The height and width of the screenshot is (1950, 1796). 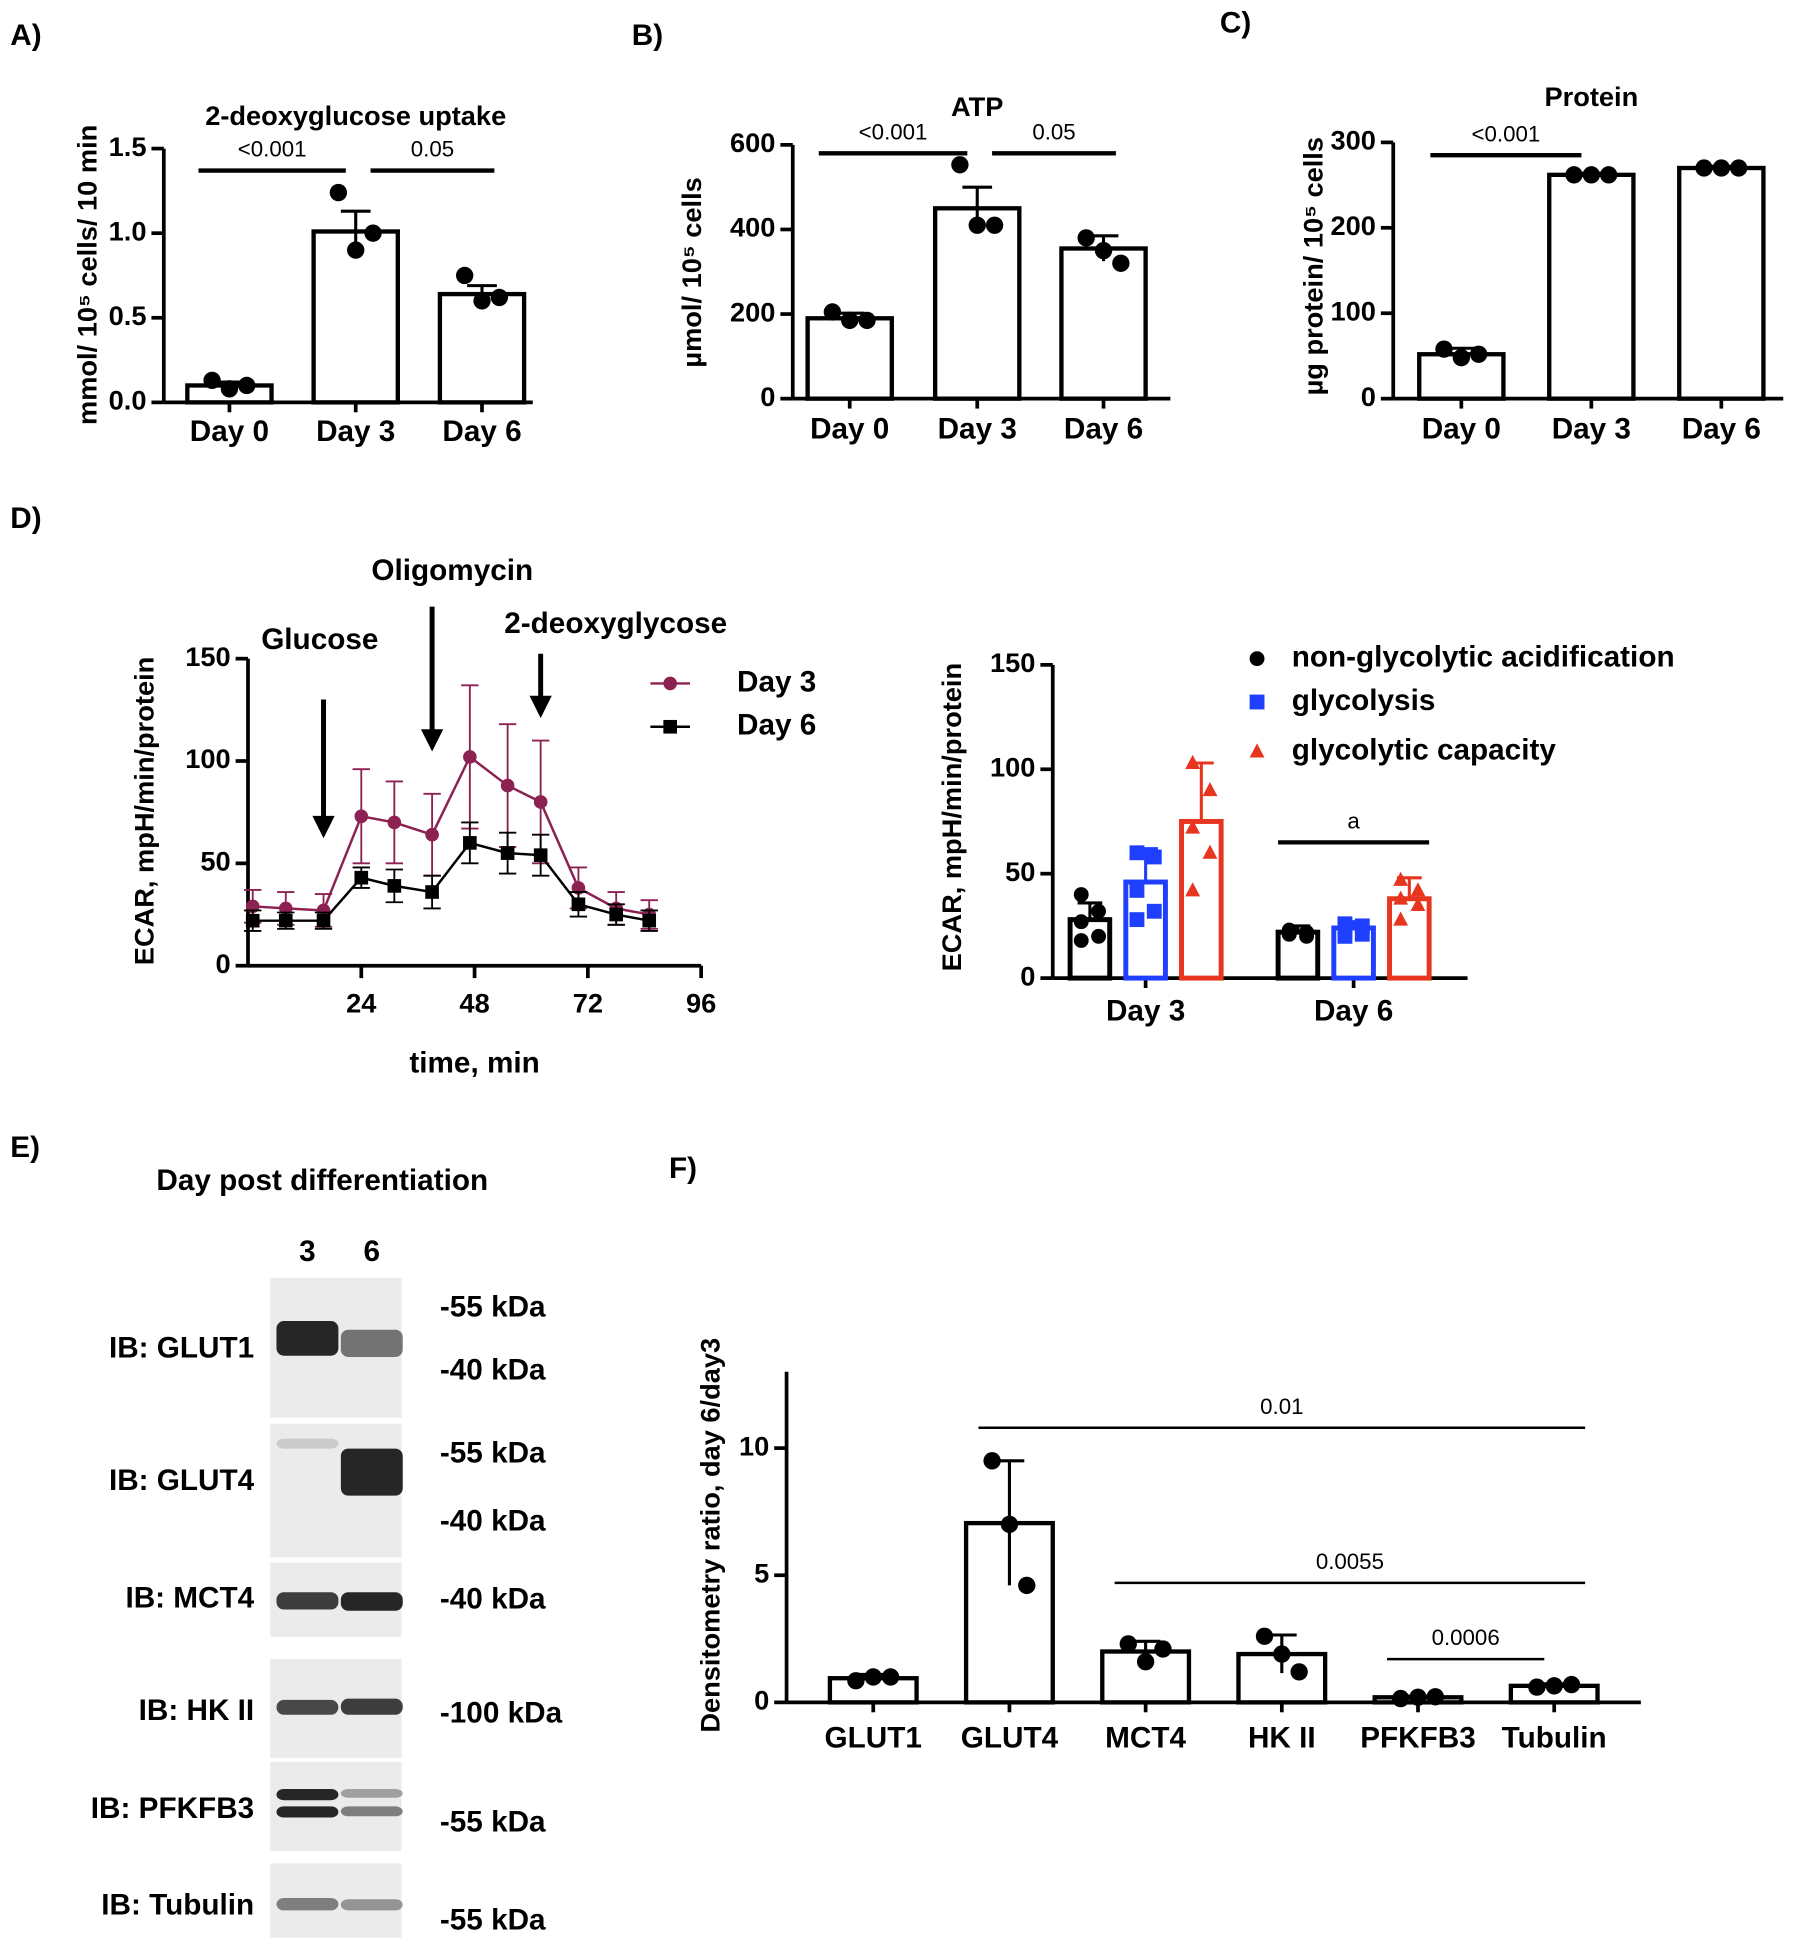 I want to click on panel-label: B), so click(x=647, y=35).